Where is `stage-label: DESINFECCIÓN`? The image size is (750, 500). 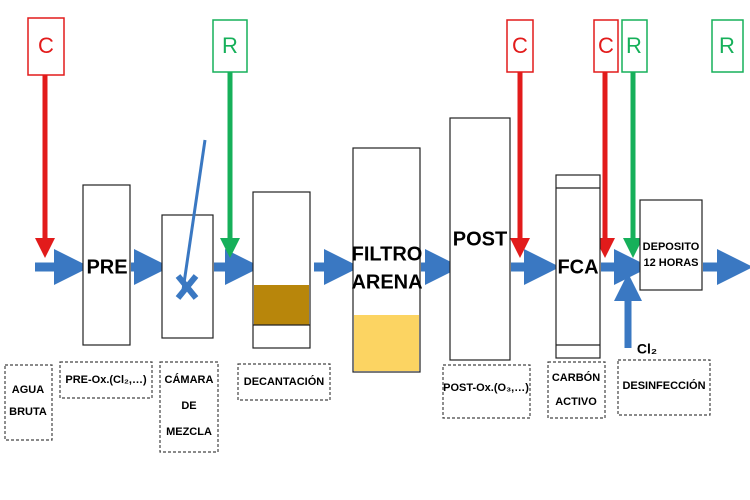 stage-label: DESINFECCIÓN is located at coordinates (663, 385).